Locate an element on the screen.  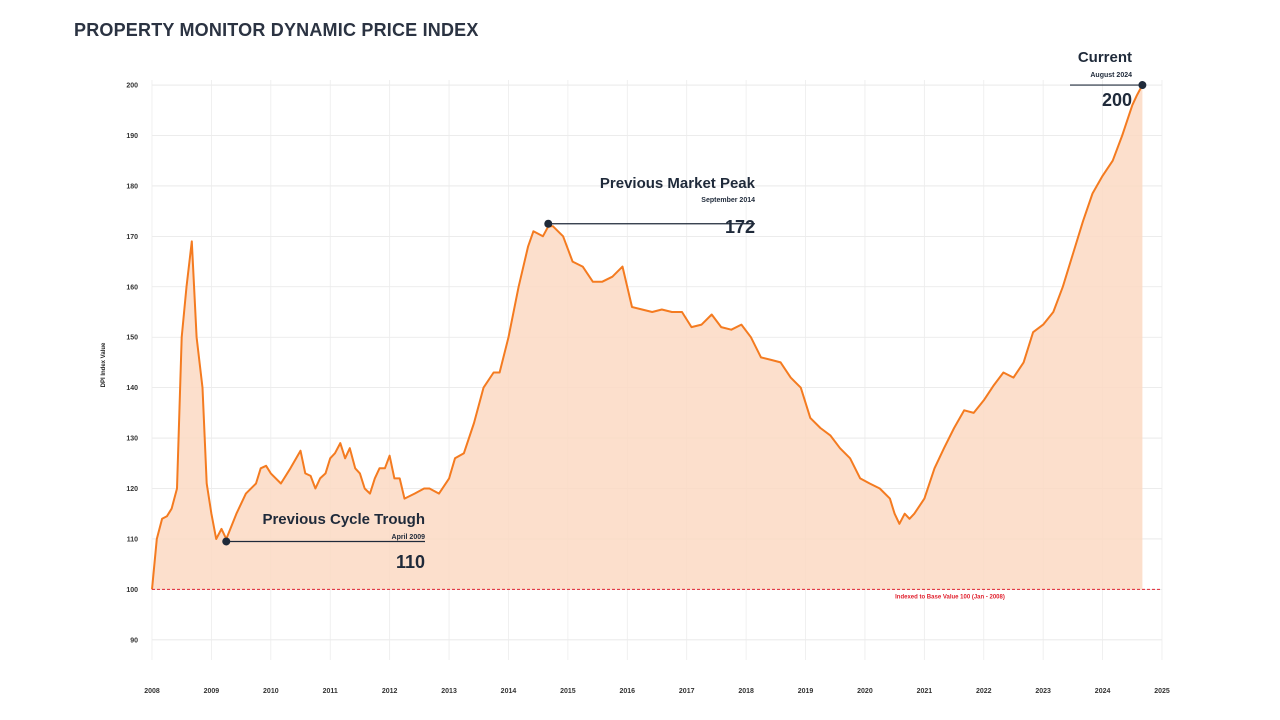
y-tick-label: 170 is located at coordinates (132, 237).